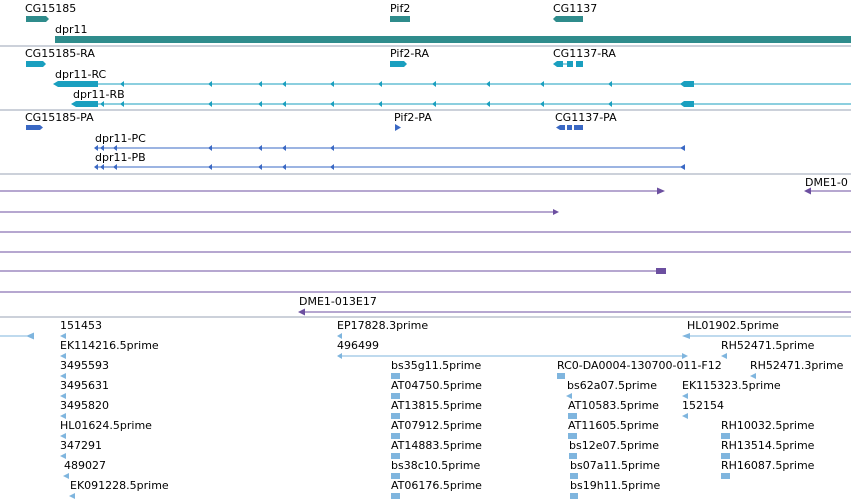 This screenshot has width=851, height=501. I want to click on protein-feature-cg1137-pa: CG1137-PA, so click(586, 120).